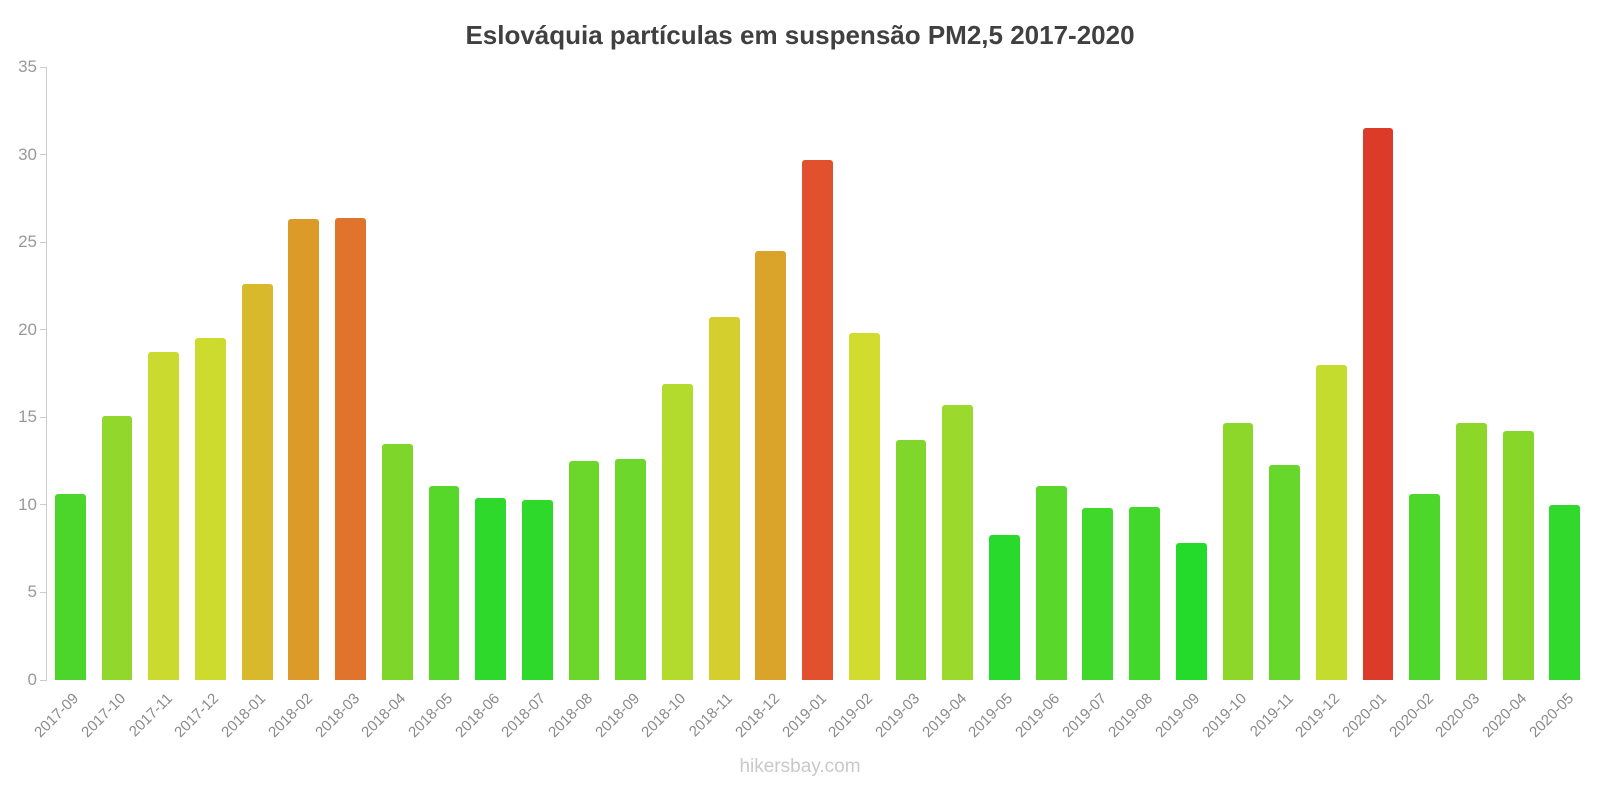  What do you see at coordinates (1464, 404) in the screenshot?
I see `bar-slot-2020-03: 2020-03` at bounding box center [1464, 404].